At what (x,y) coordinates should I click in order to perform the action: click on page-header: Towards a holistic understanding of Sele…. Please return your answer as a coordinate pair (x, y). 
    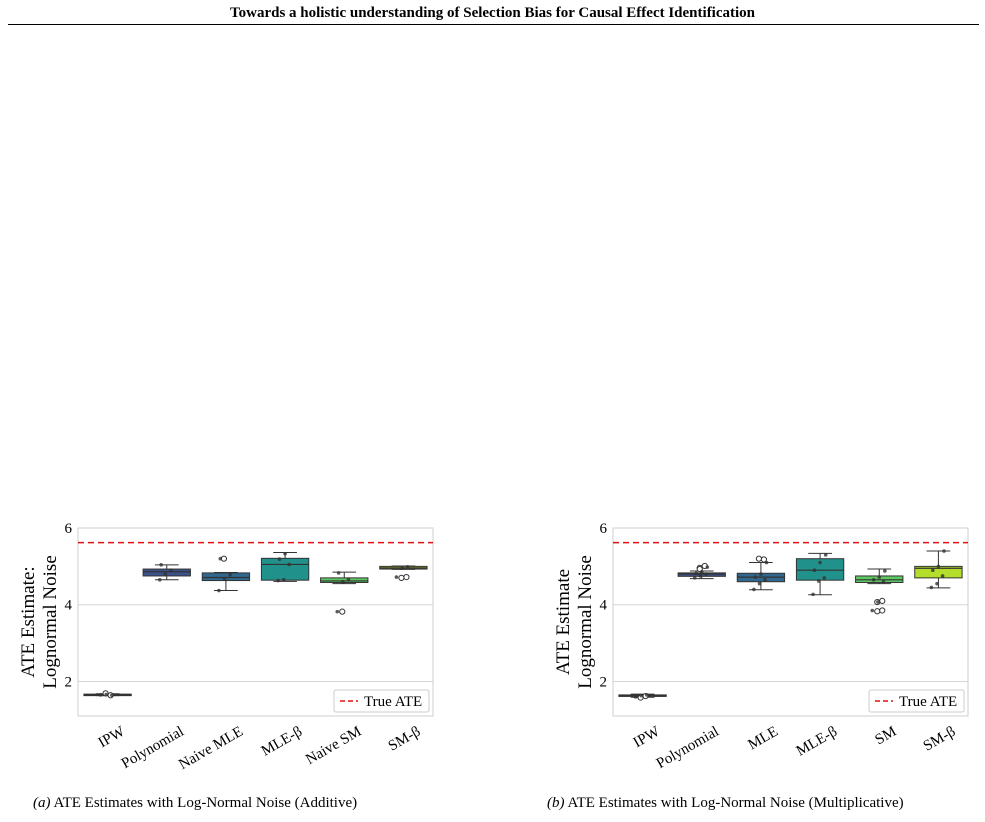
    Looking at the image, I should click on (492, 13).